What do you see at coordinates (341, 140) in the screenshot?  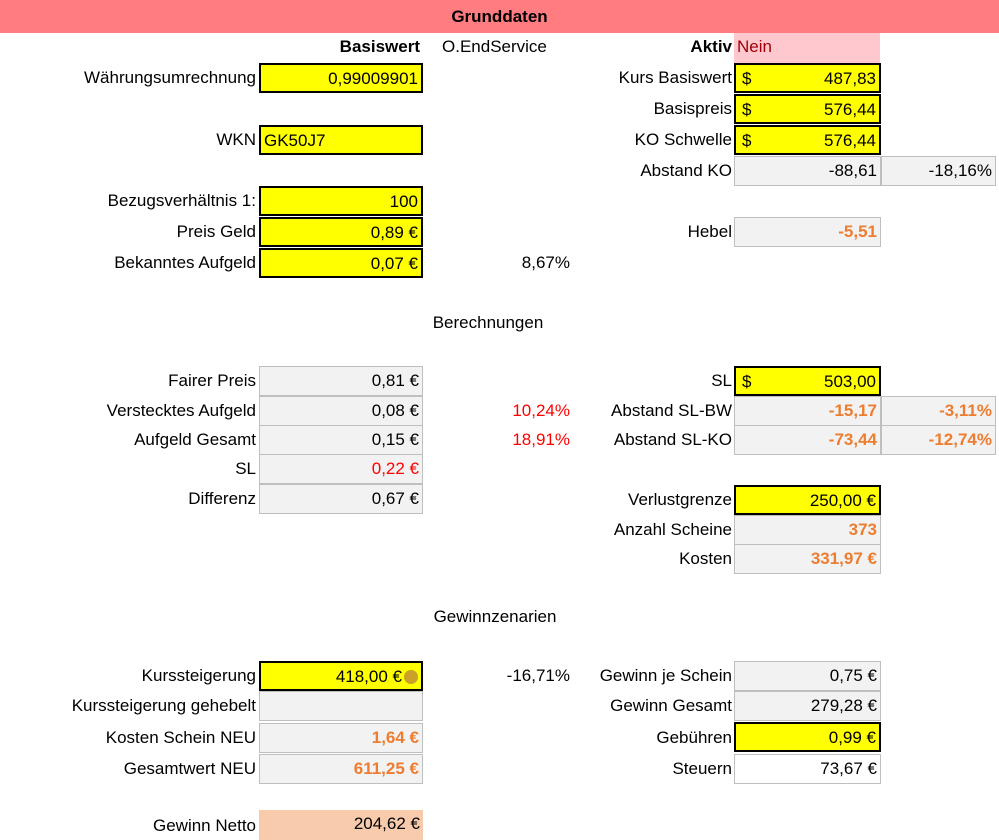 I see `wkn-input: GK50J7` at bounding box center [341, 140].